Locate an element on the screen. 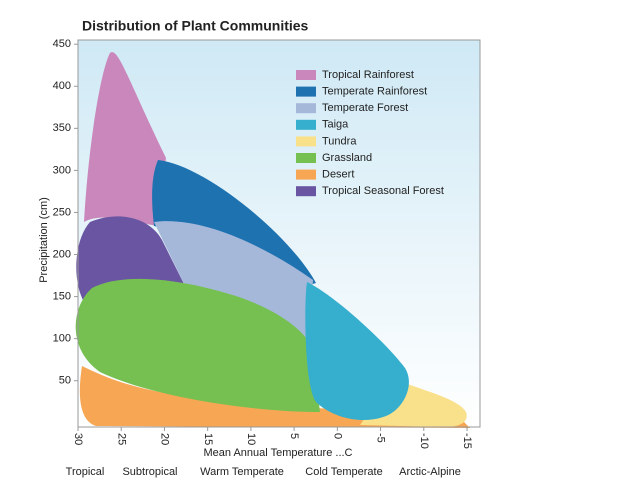 The image size is (634, 490). zone-label: Arctic-Alpine is located at coordinates (430, 472).